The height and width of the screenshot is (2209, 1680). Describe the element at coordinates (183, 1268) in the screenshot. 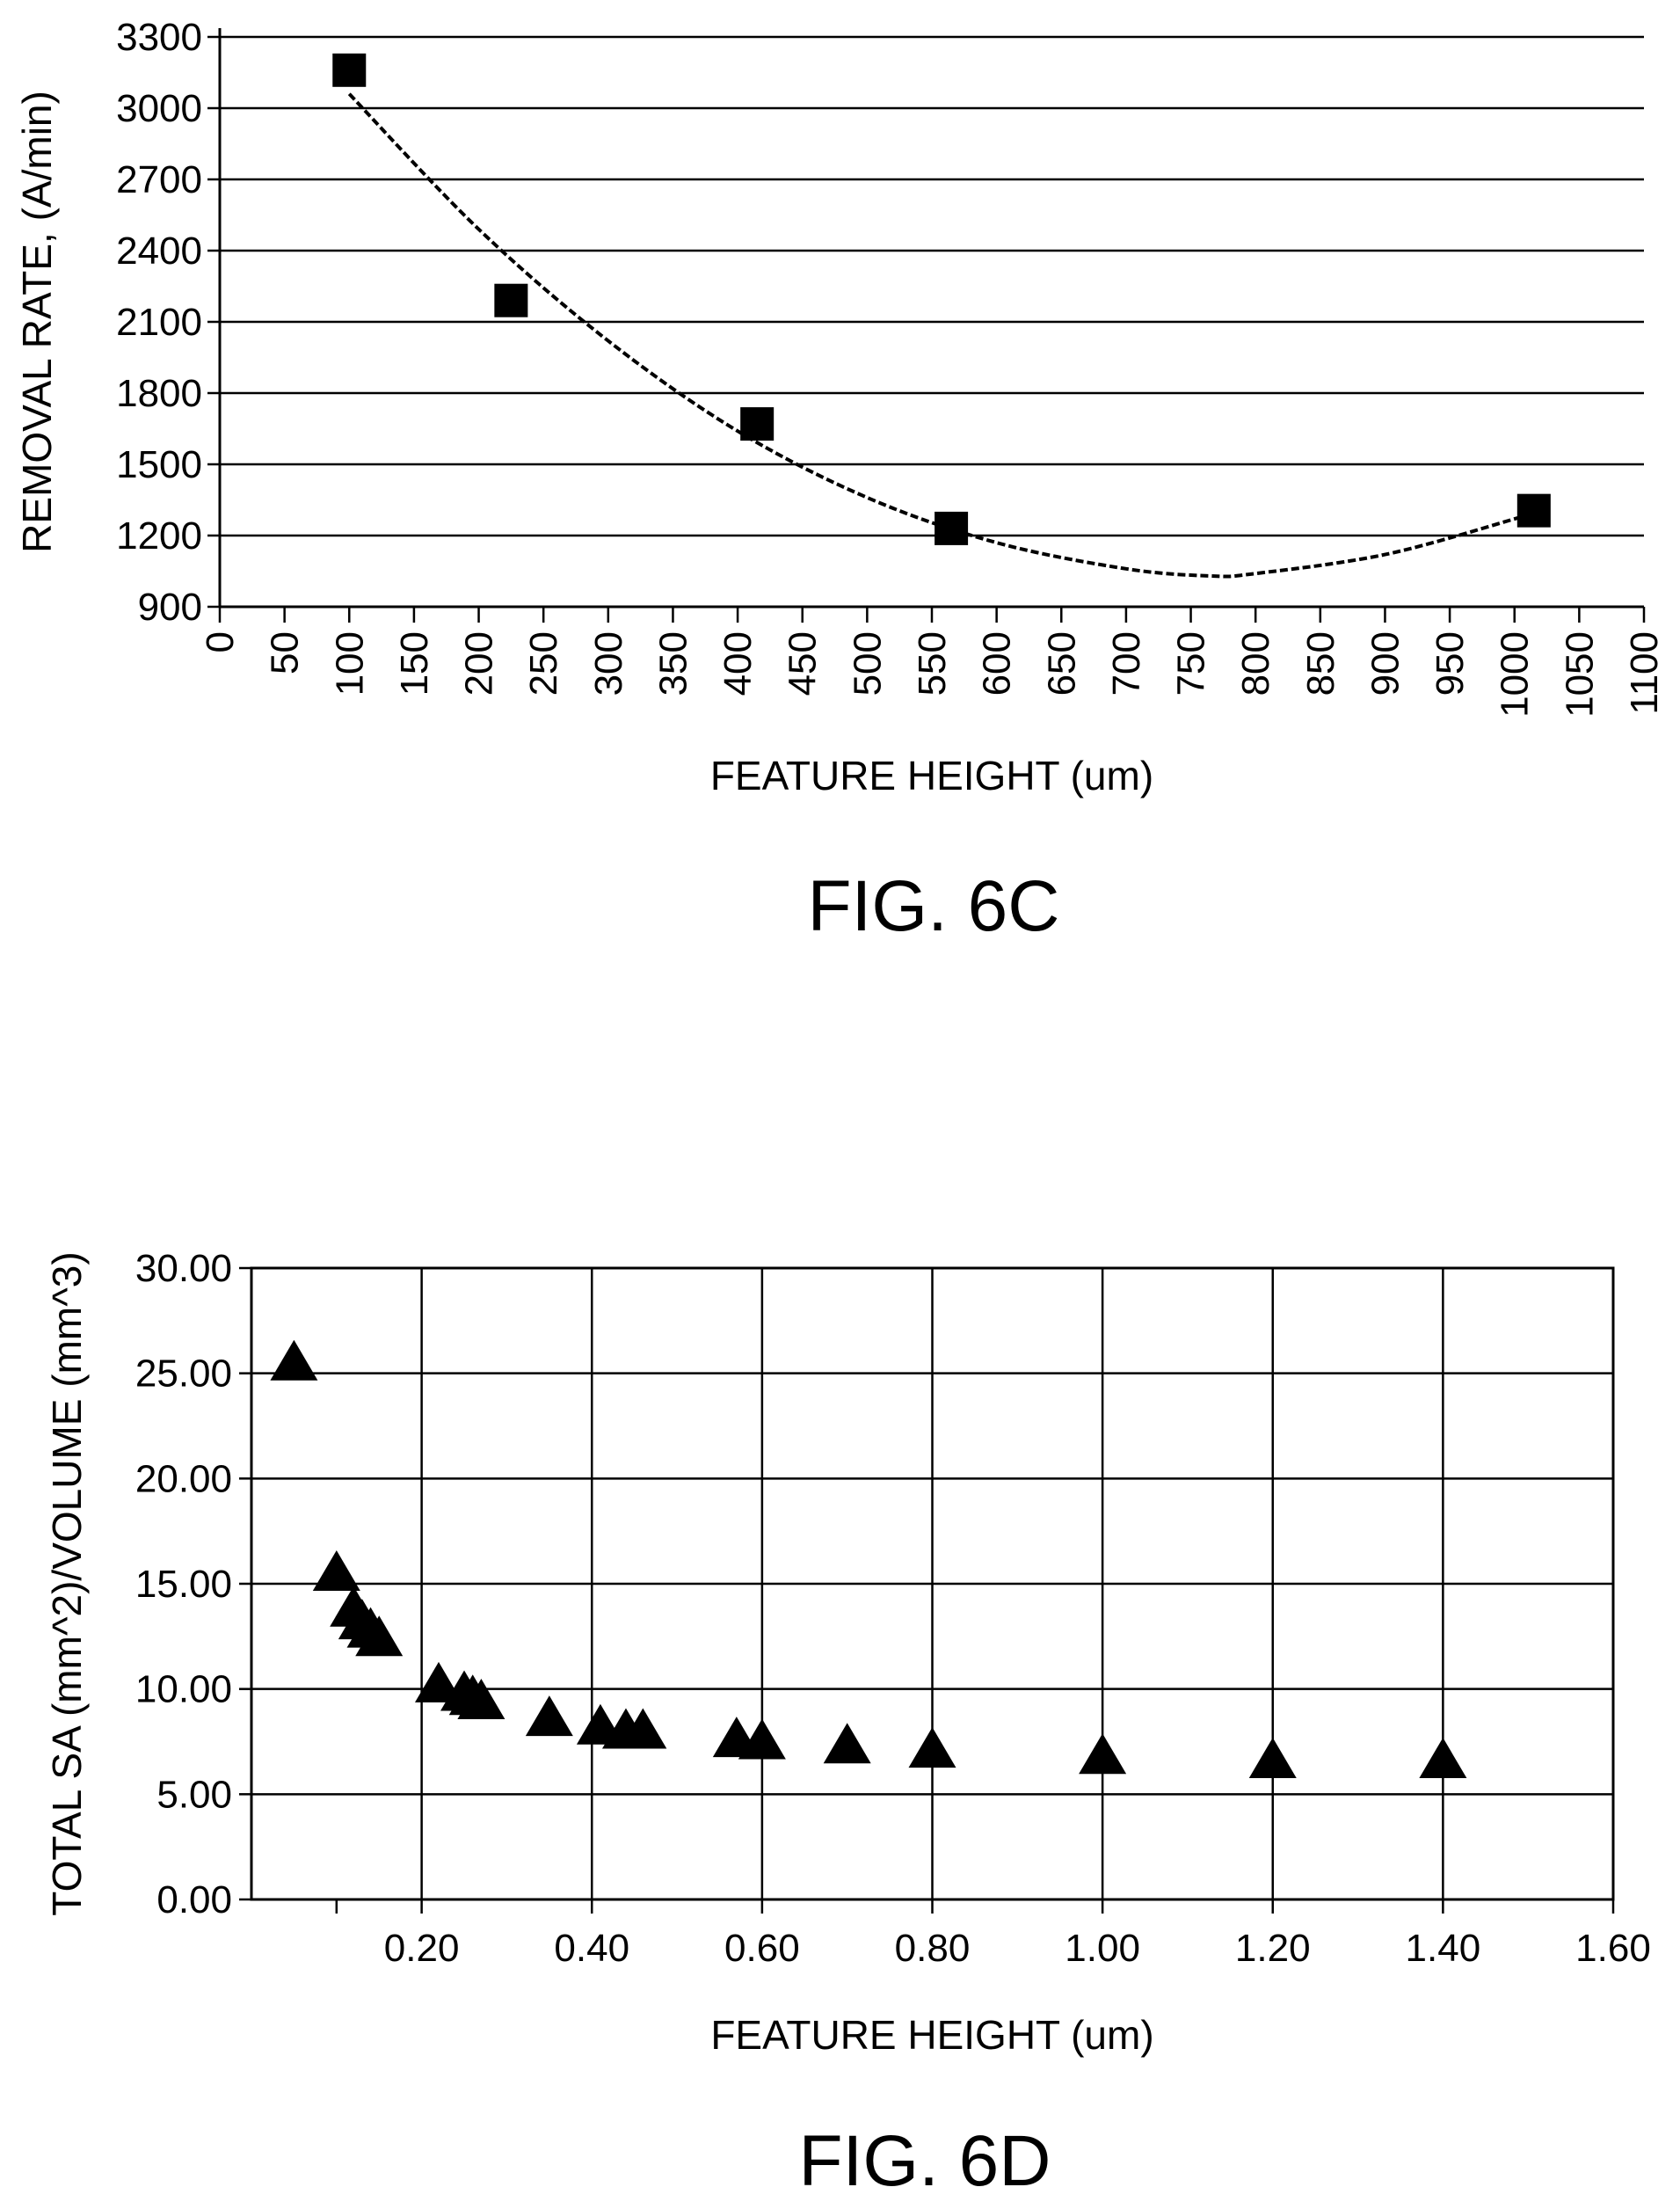

I see `y-tick-label: 30.00` at that location.